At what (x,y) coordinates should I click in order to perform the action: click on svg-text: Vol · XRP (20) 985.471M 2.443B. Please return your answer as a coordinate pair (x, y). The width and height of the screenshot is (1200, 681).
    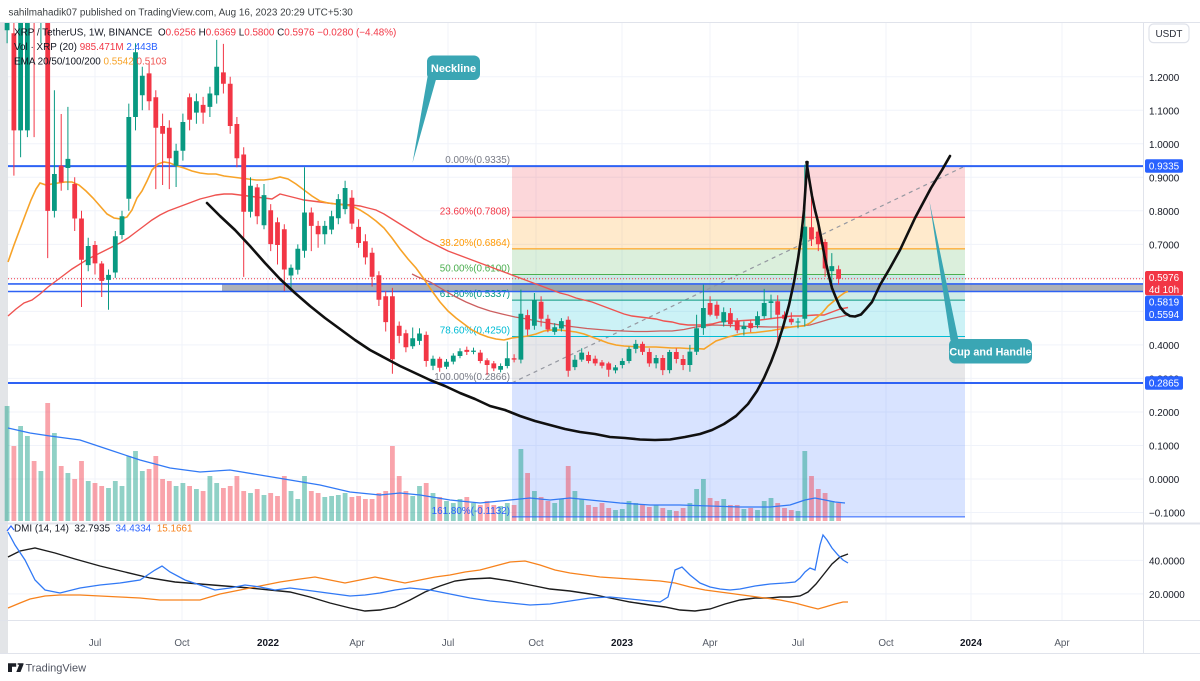
    Looking at the image, I should click on (86, 47).